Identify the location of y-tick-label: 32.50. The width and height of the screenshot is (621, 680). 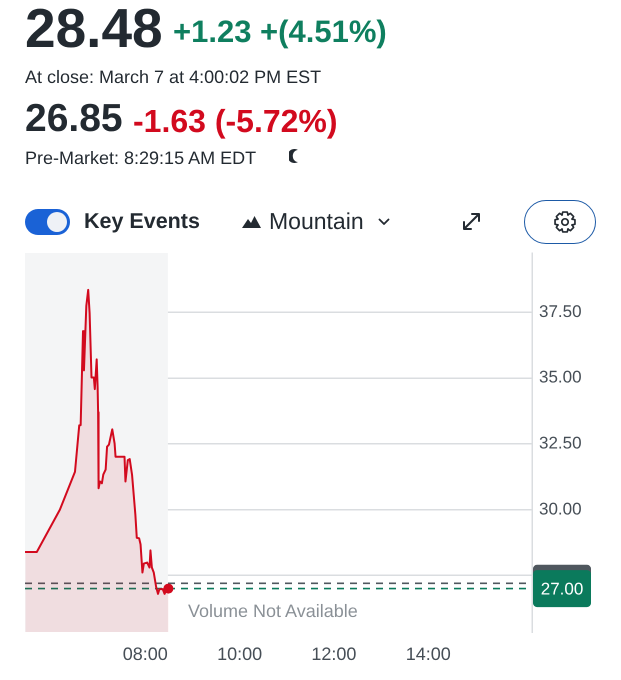
(560, 443).